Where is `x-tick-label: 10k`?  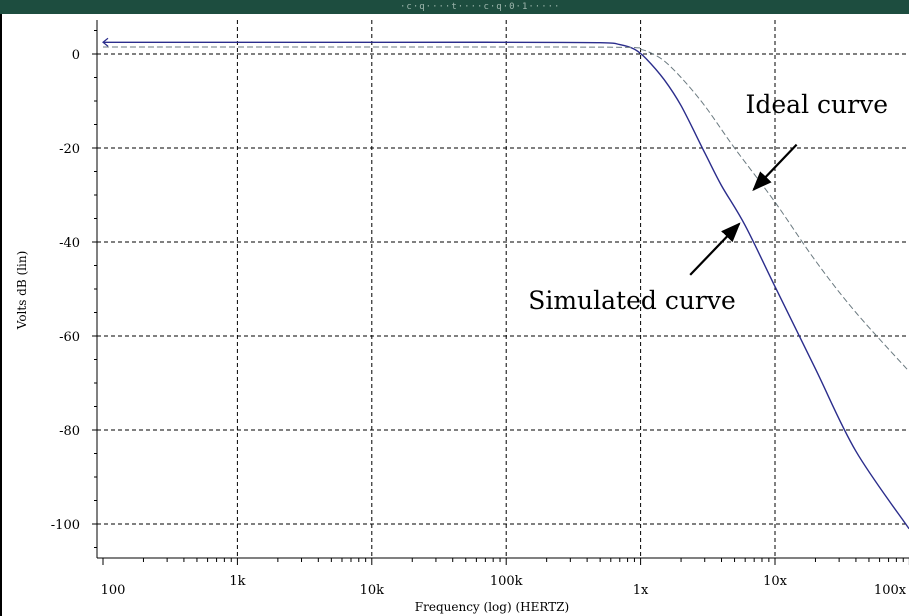
x-tick-label: 10k is located at coordinates (372, 590).